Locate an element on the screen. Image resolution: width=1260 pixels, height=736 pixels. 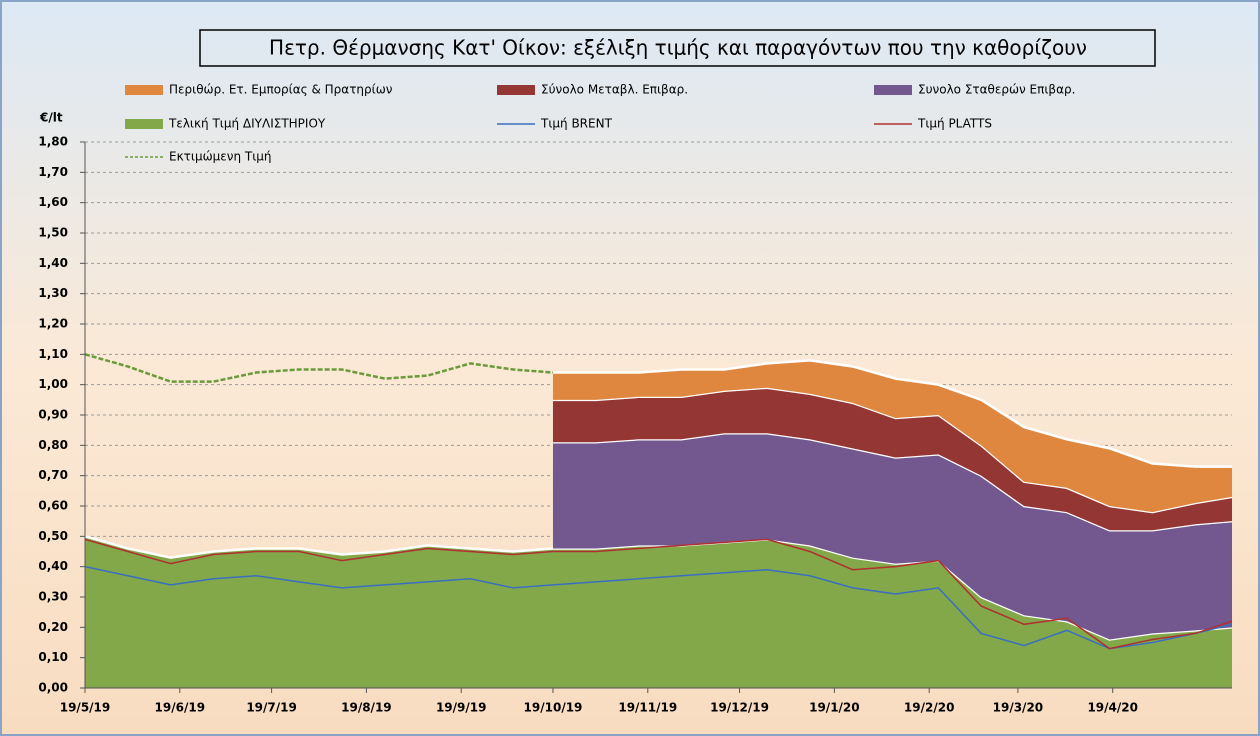
y-tick-label: 0,60 is located at coordinates (53, 506).